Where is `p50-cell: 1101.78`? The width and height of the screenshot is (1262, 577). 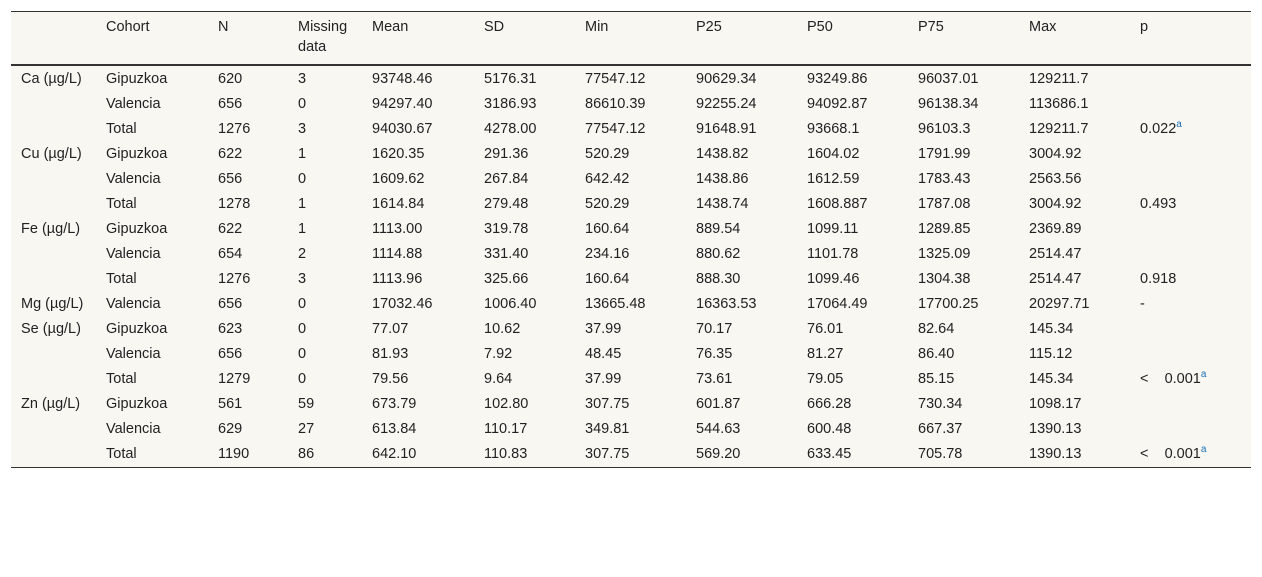 p50-cell: 1101.78 is located at coordinates (833, 254).